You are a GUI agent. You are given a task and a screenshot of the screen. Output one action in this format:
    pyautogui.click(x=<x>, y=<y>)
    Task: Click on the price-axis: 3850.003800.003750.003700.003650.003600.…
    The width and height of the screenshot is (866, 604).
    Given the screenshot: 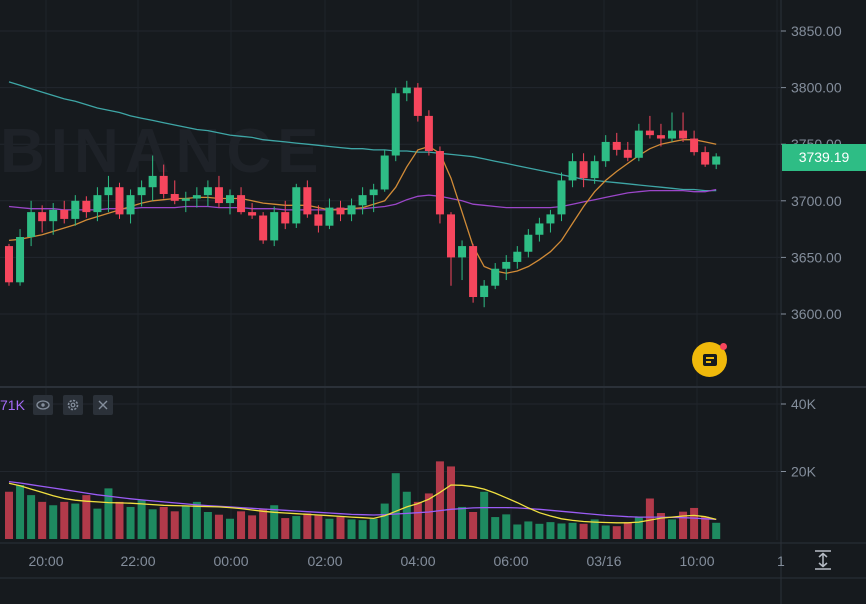 What is the action you would take?
    pyautogui.click(x=811, y=172)
    